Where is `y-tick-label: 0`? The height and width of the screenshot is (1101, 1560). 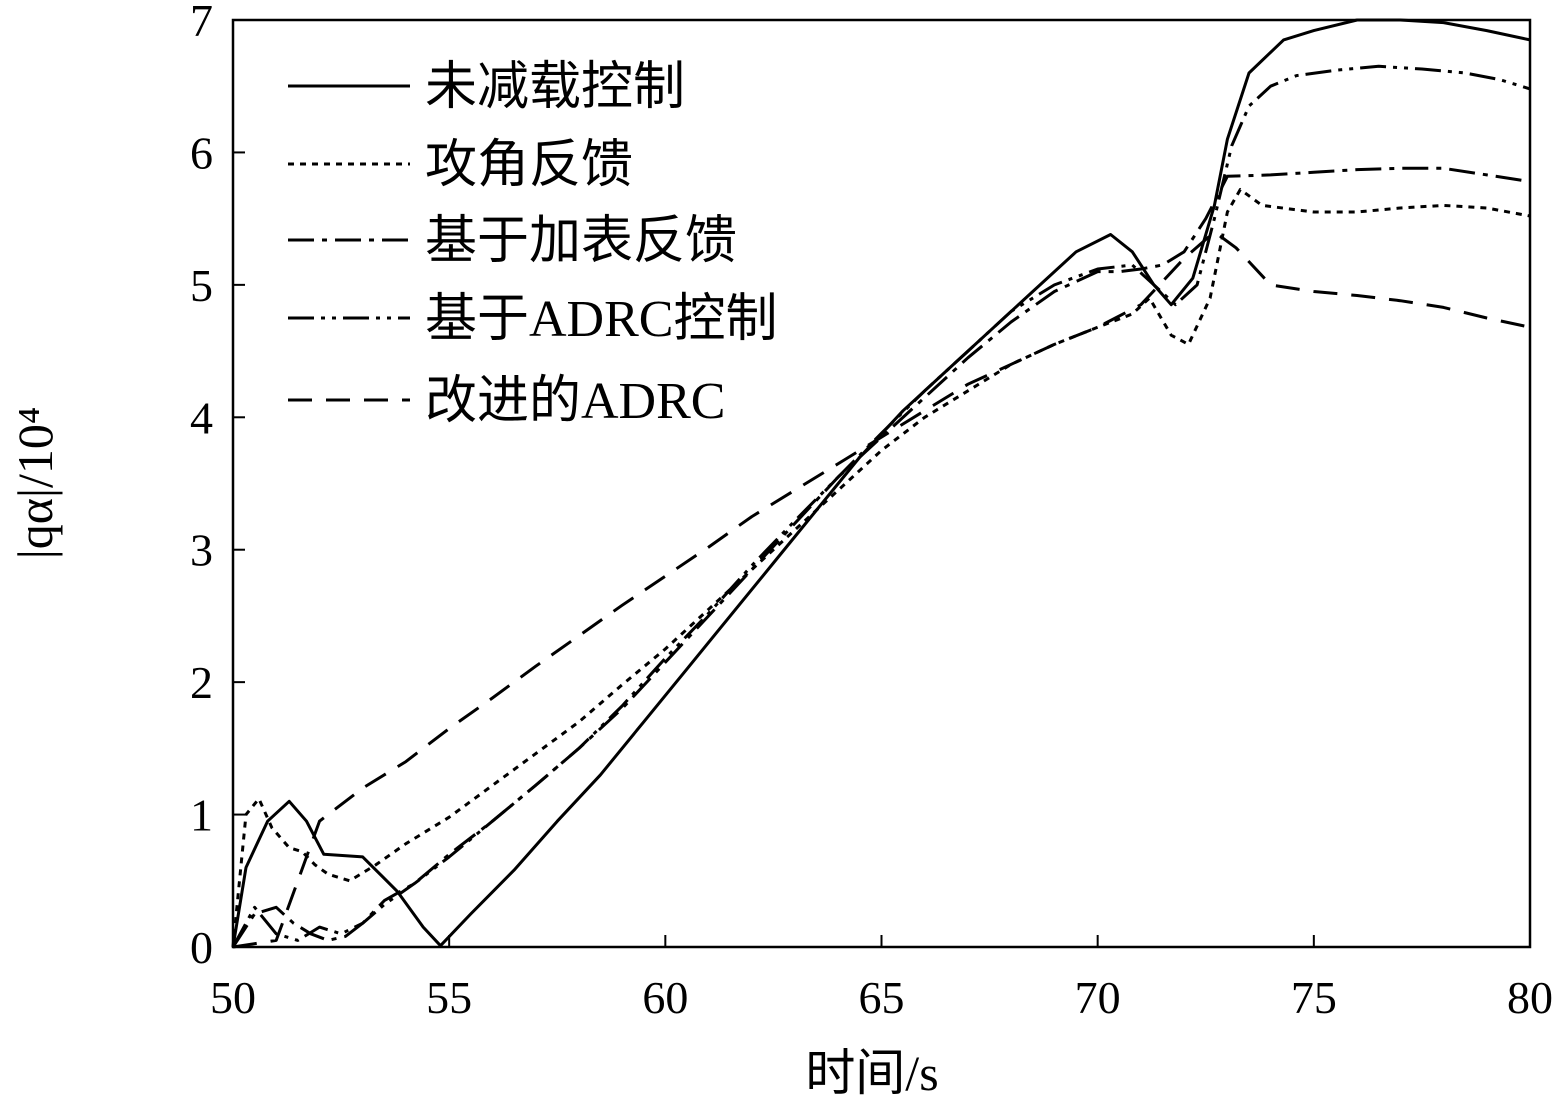 y-tick-label: 0 is located at coordinates (201, 947).